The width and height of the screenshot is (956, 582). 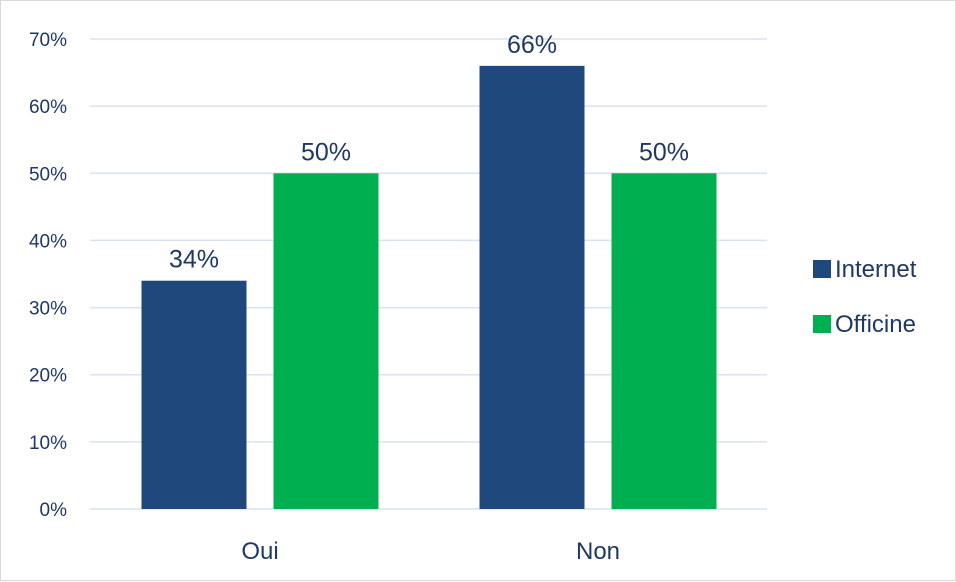 I want to click on y-tick-label: 50%, so click(x=48, y=174).